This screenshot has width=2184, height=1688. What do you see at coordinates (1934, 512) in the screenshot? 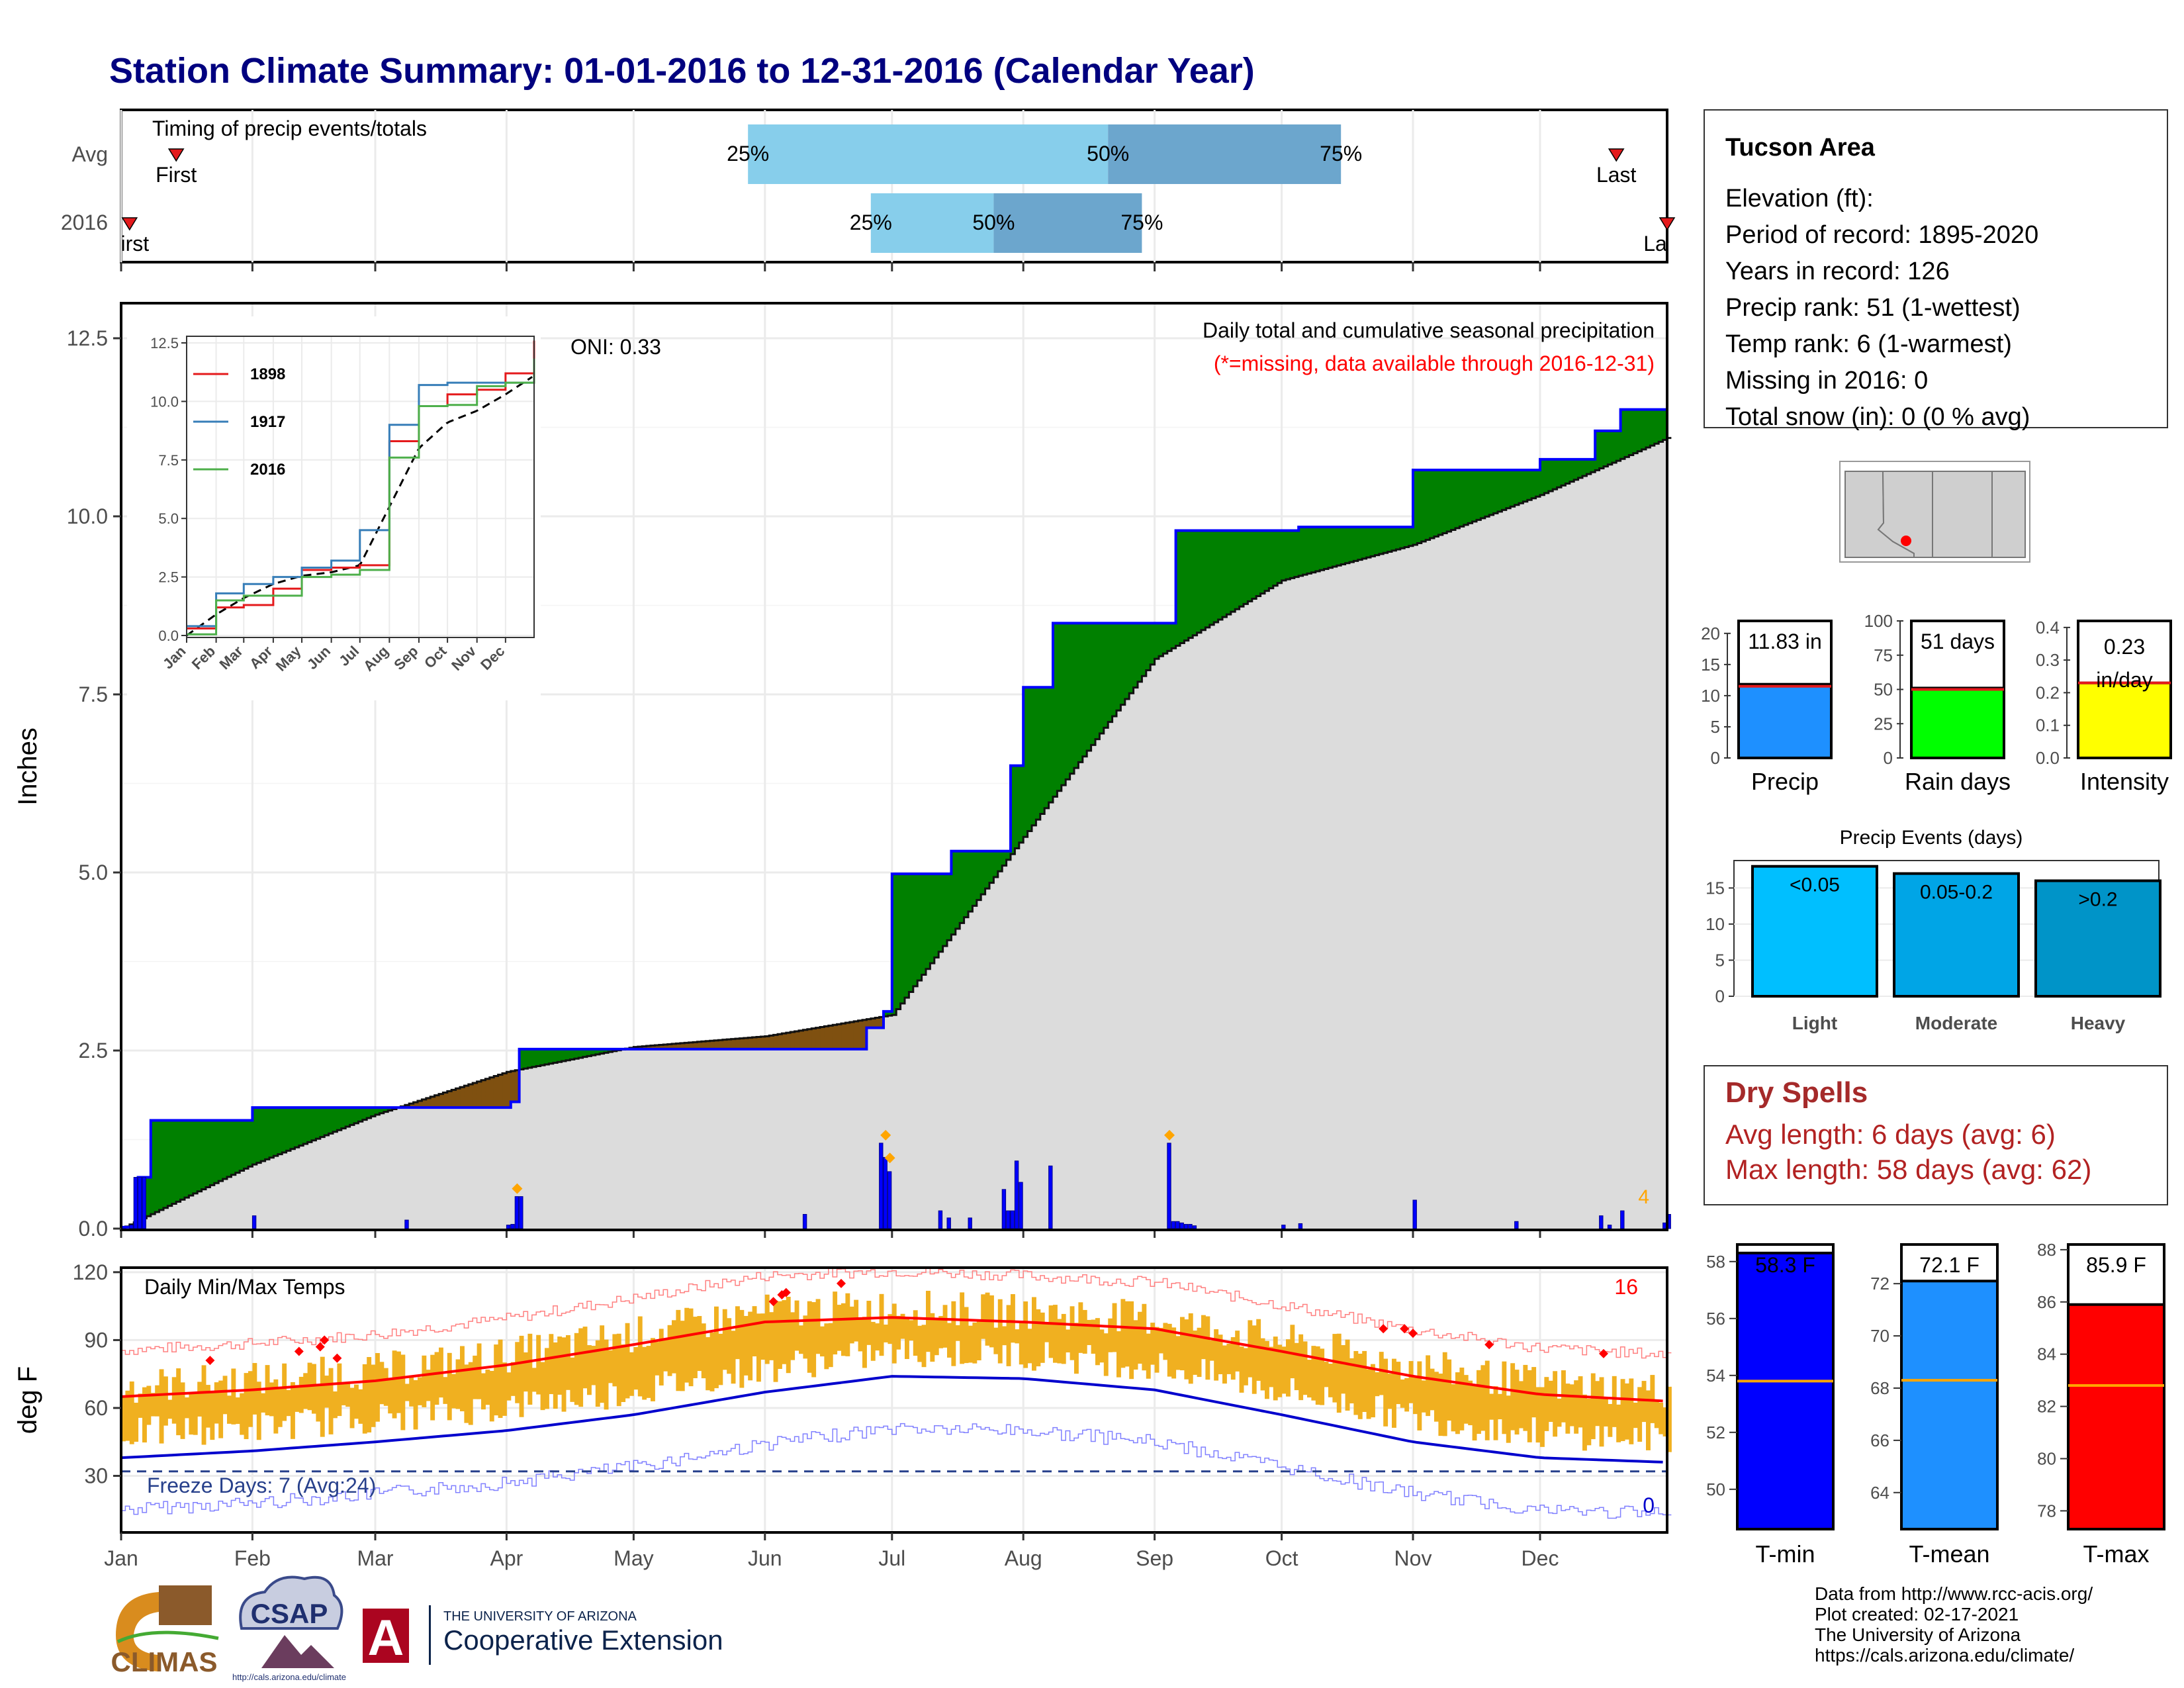
I see `location-map` at bounding box center [1934, 512].